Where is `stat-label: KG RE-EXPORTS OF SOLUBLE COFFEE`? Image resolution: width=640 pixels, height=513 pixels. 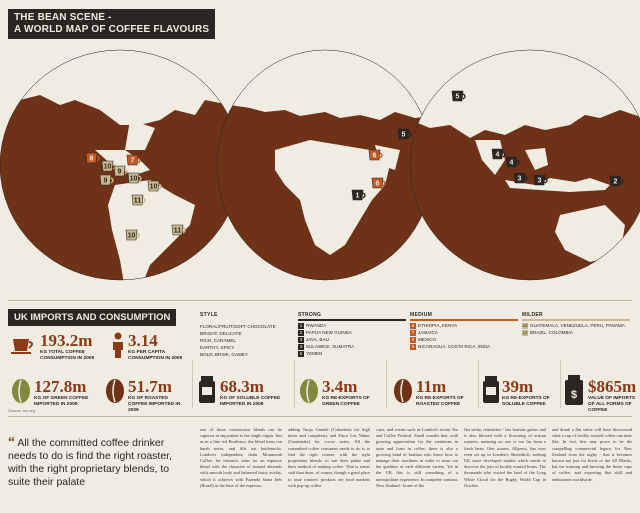 stat-label: KG RE-EXPORTS OF SOLUBLE COFFEE is located at coordinates (526, 401).